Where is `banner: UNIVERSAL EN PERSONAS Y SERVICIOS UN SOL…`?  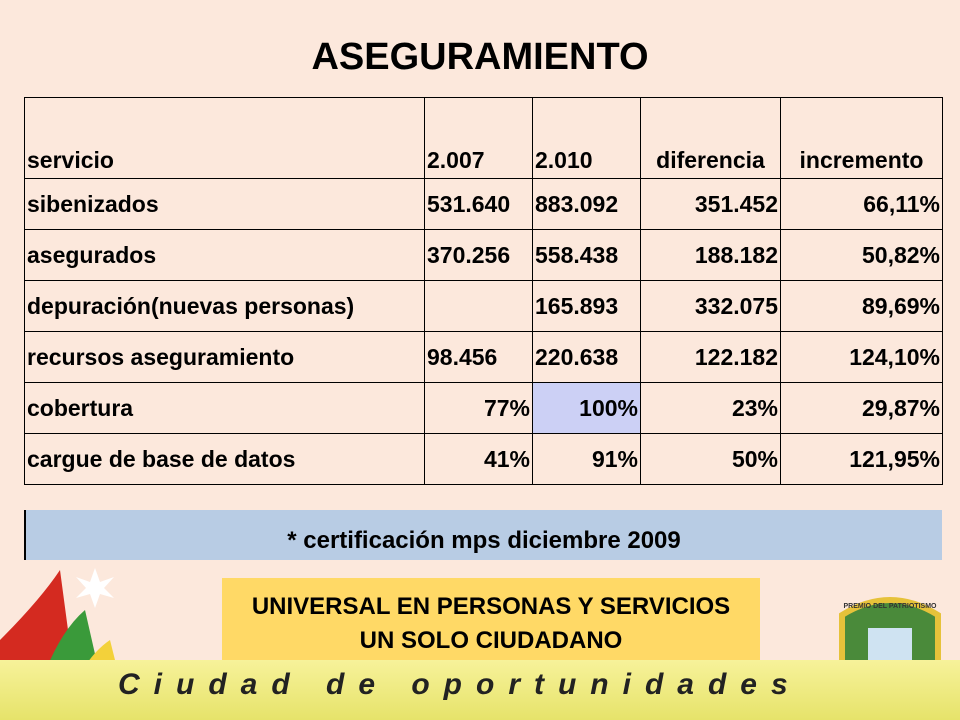
banner: UNIVERSAL EN PERSONAS Y SERVICIOS UN SOL… is located at coordinates (491, 619).